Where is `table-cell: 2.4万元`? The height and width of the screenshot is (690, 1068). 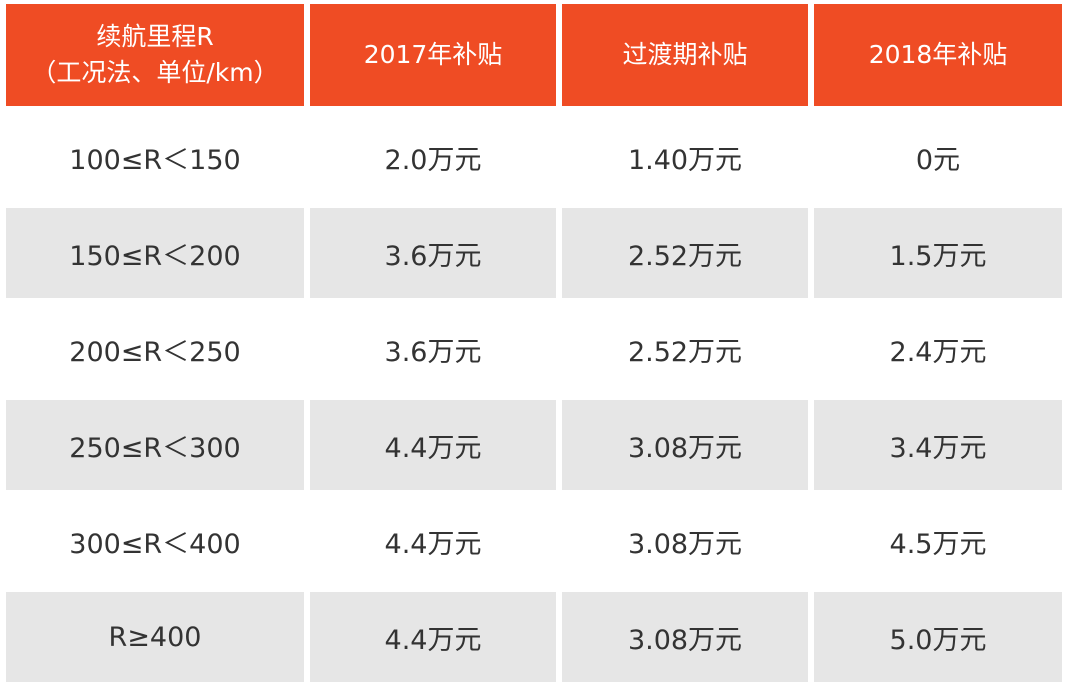
table-cell: 2.4万元 is located at coordinates (938, 349).